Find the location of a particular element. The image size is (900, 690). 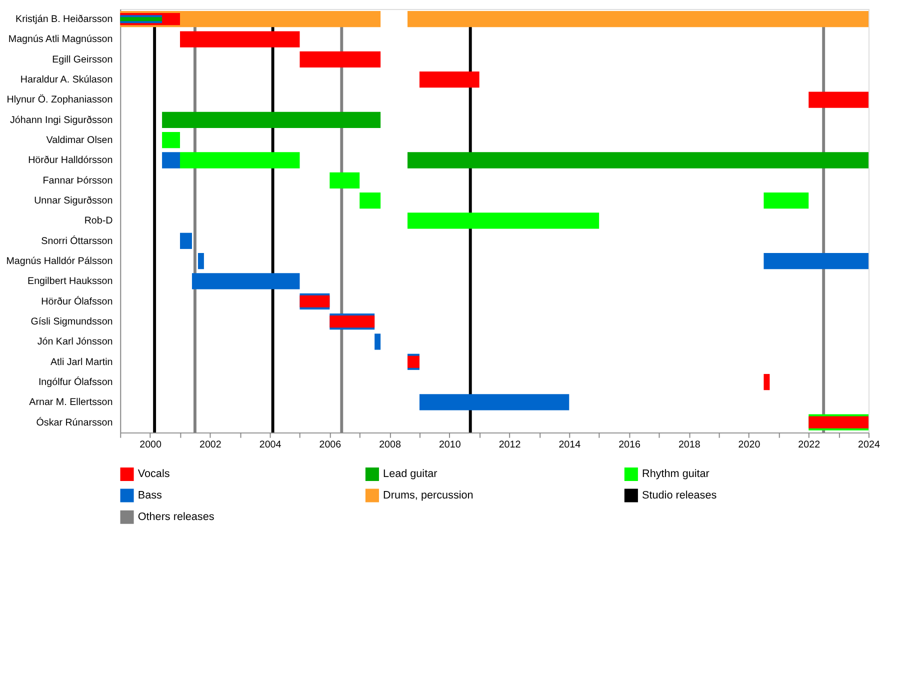

x-tick-label: 2008 is located at coordinates (390, 445).